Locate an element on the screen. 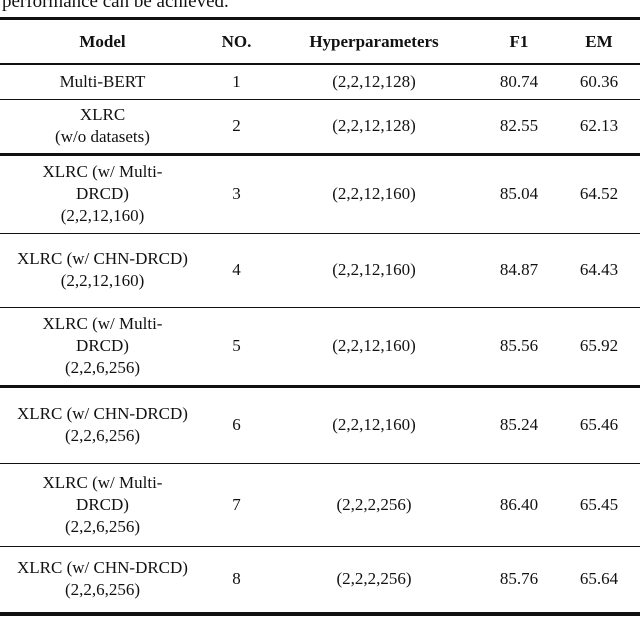  model-line: XLRC is located at coordinates (102, 114).